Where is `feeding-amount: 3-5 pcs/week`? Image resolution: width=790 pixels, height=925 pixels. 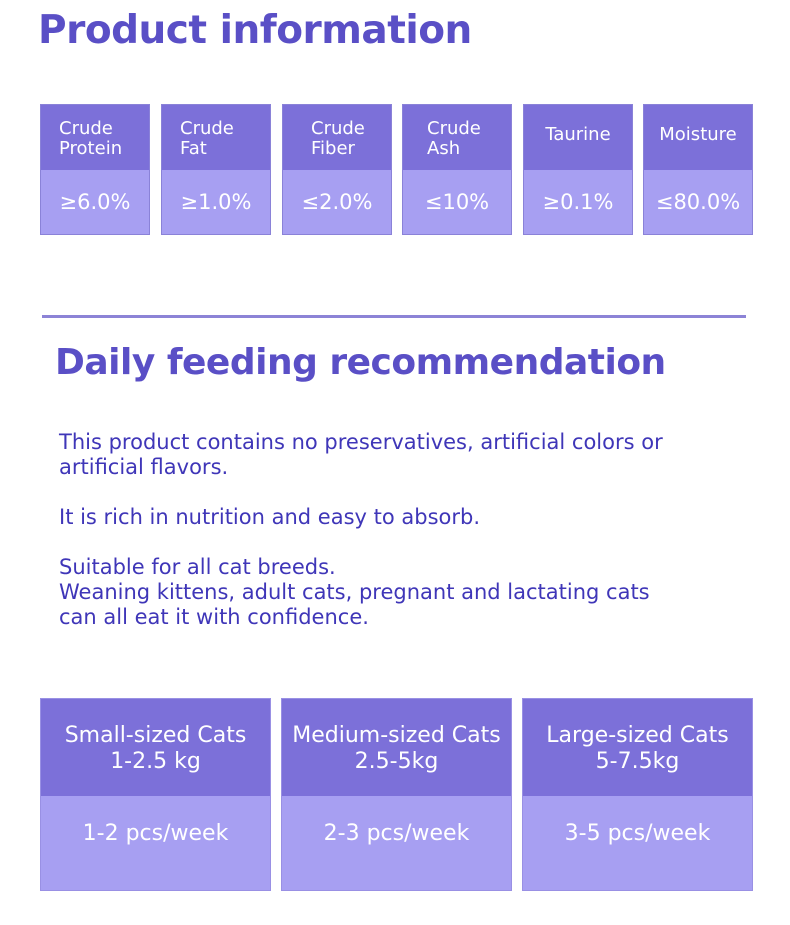
feeding-amount: 3-5 pcs/week is located at coordinates (637, 833).